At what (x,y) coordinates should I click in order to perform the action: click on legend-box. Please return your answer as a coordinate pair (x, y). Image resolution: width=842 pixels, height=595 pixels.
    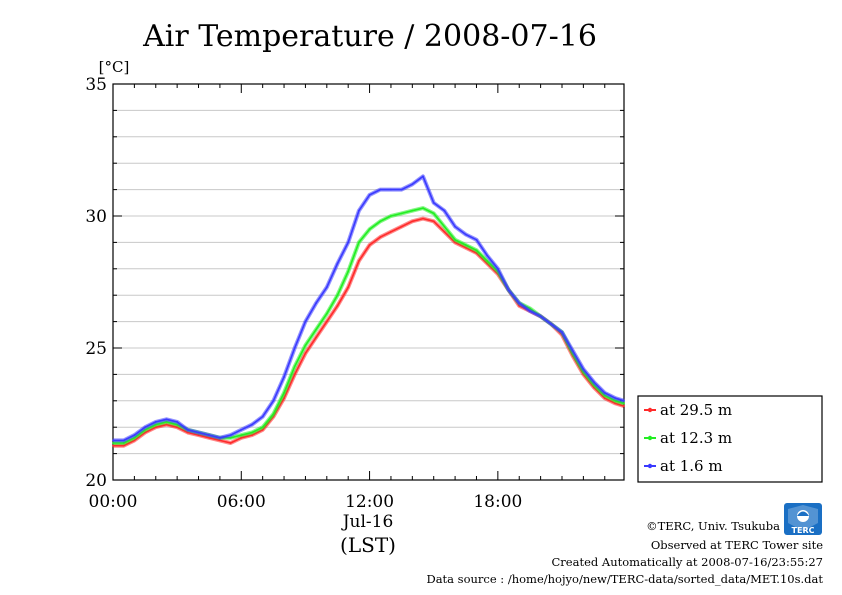
    Looking at the image, I should click on (730, 439).